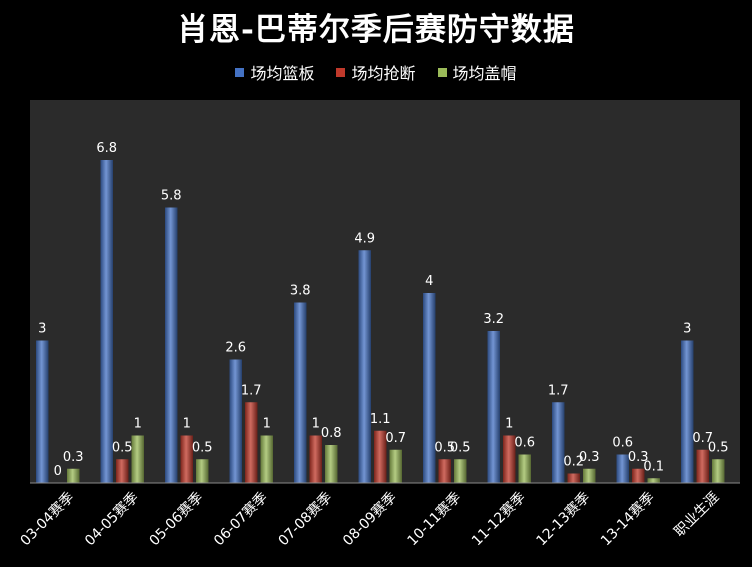 The width and height of the screenshot is (752, 567). What do you see at coordinates (73, 457) in the screenshot?
I see `data-label-blocks-0: 0.3` at bounding box center [73, 457].